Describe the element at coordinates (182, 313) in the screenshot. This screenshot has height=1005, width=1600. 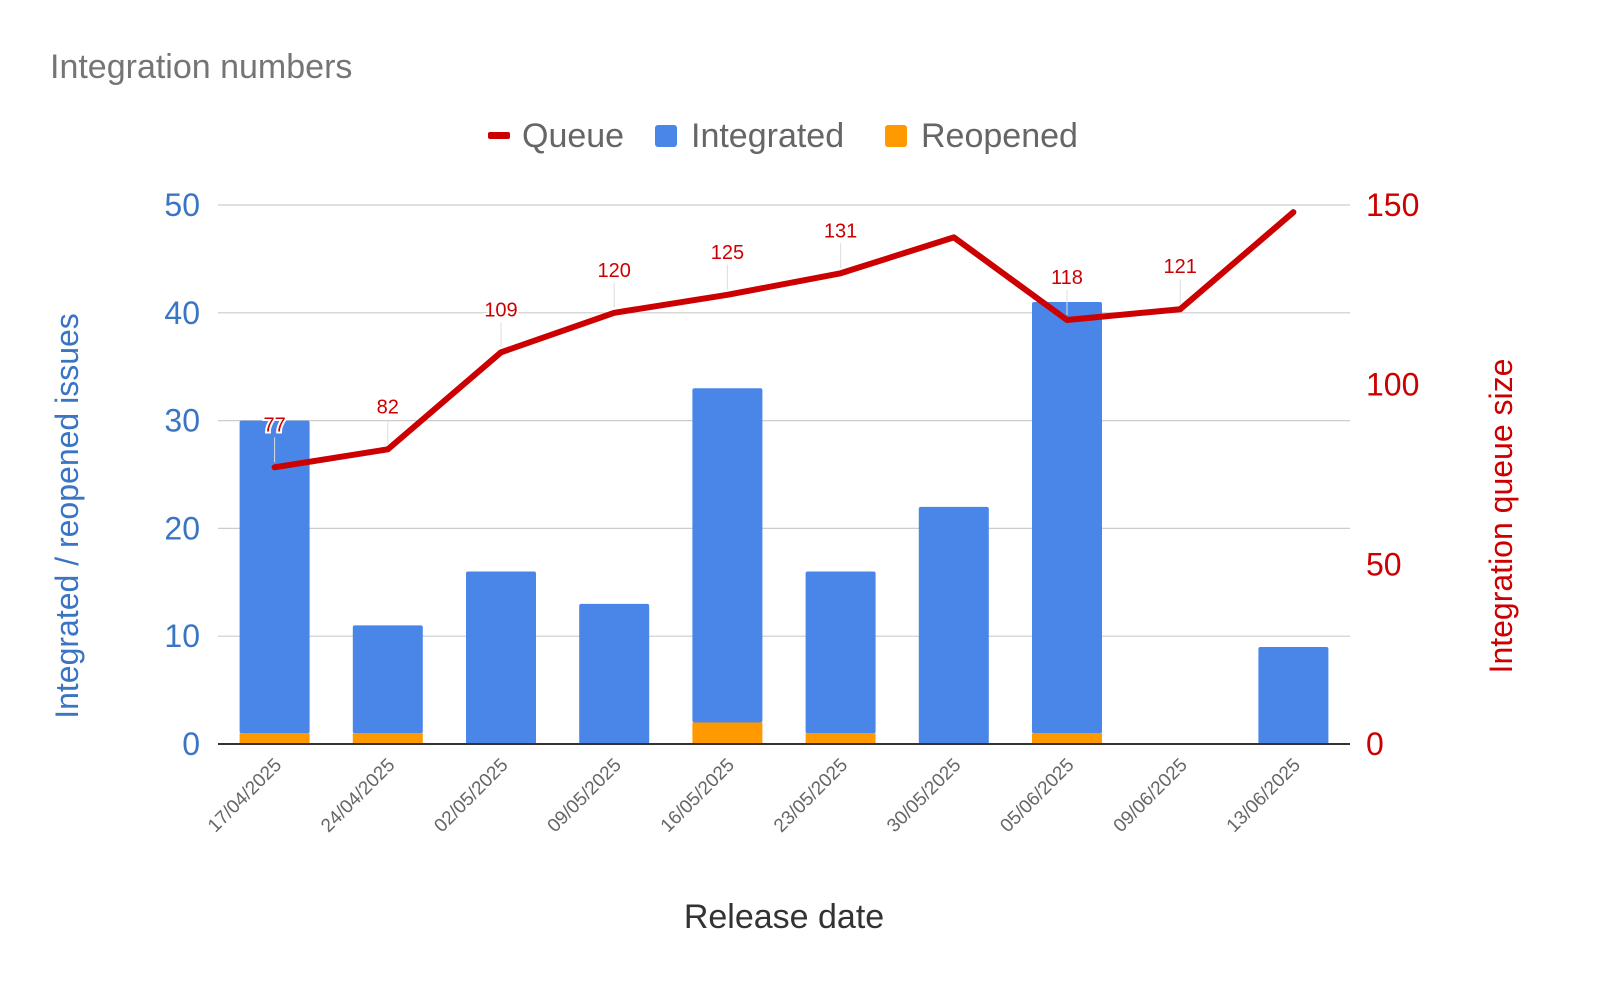
I see `left-axis-tick-label: 40` at that location.